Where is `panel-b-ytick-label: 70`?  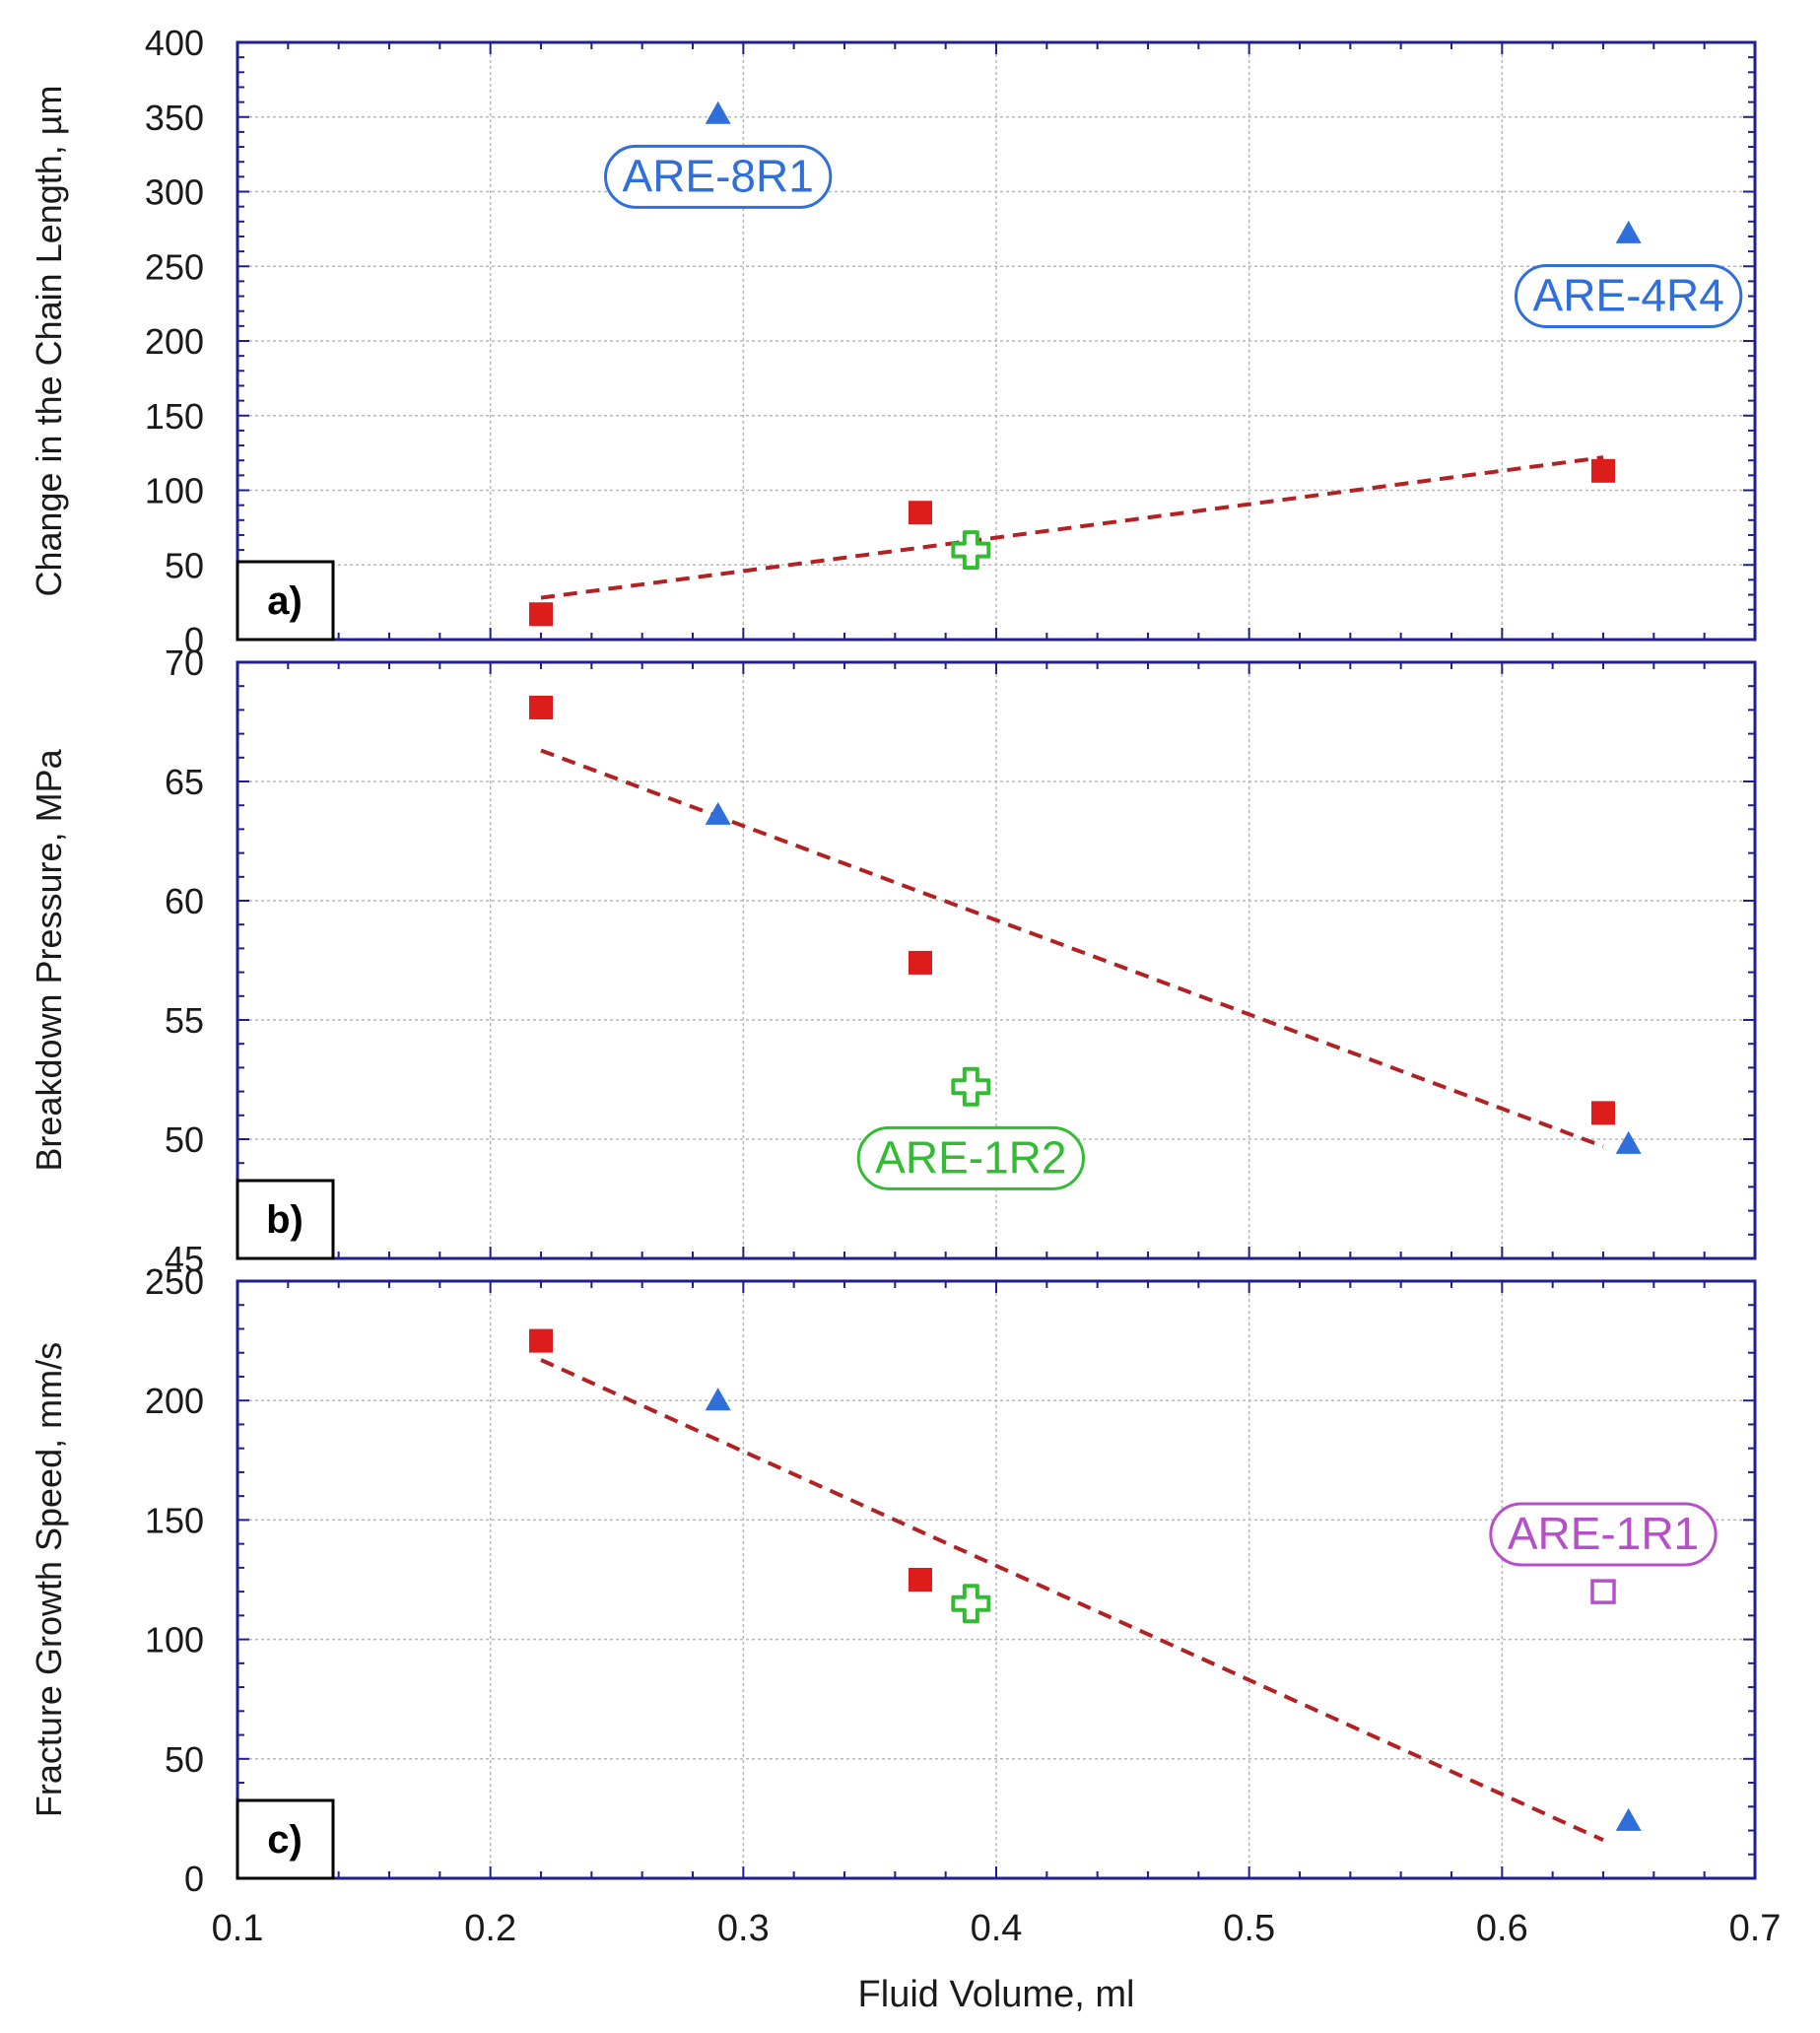
panel-b-ytick-label: 70 is located at coordinates (184, 663).